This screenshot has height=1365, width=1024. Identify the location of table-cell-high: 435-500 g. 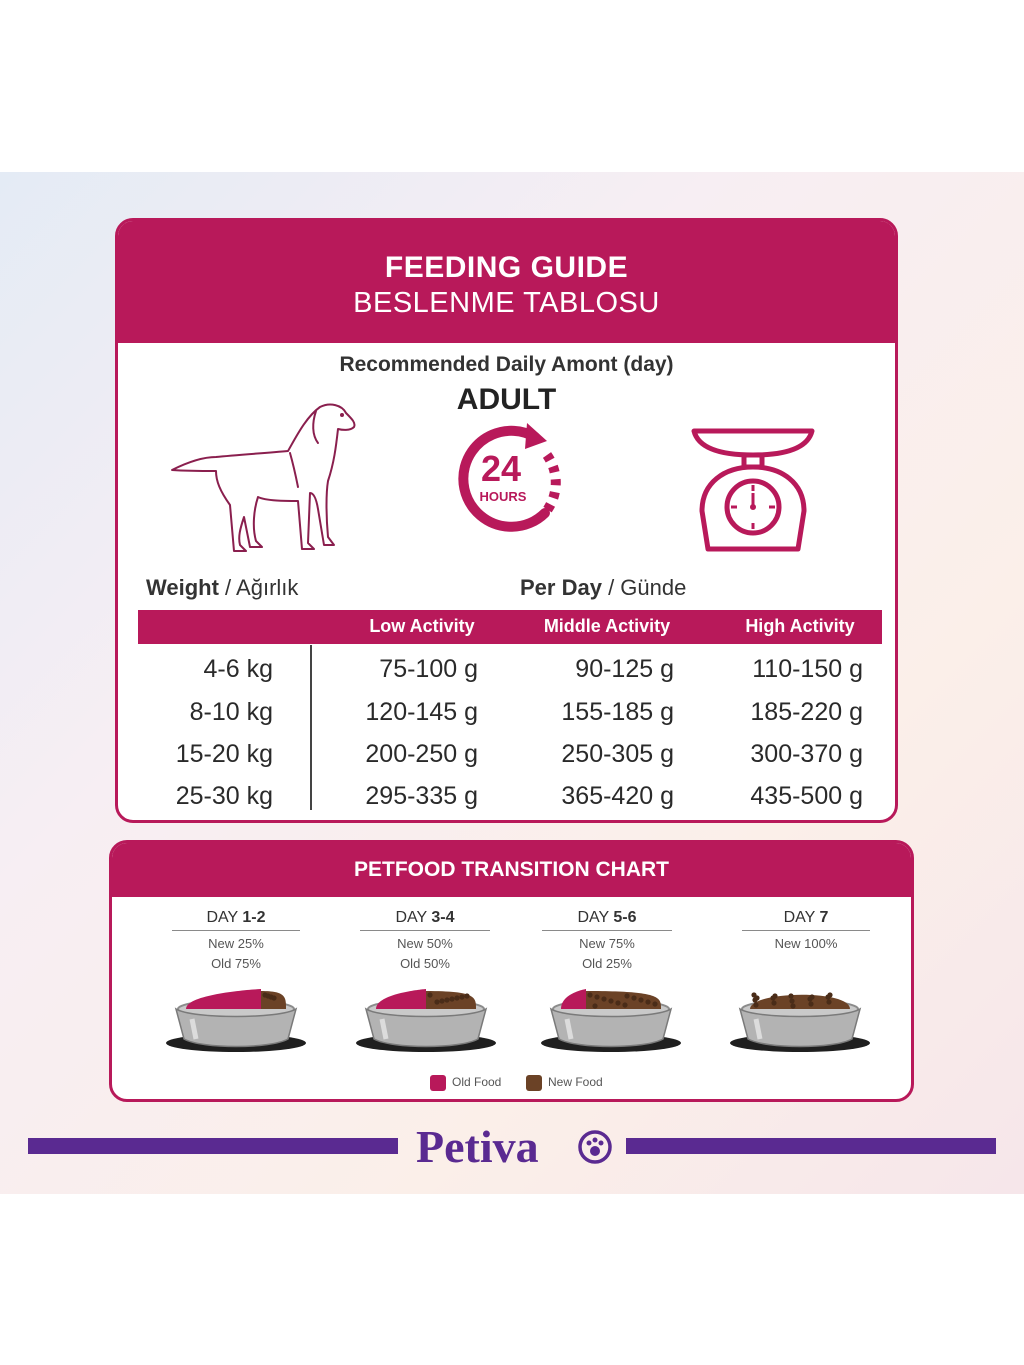
(806, 796).